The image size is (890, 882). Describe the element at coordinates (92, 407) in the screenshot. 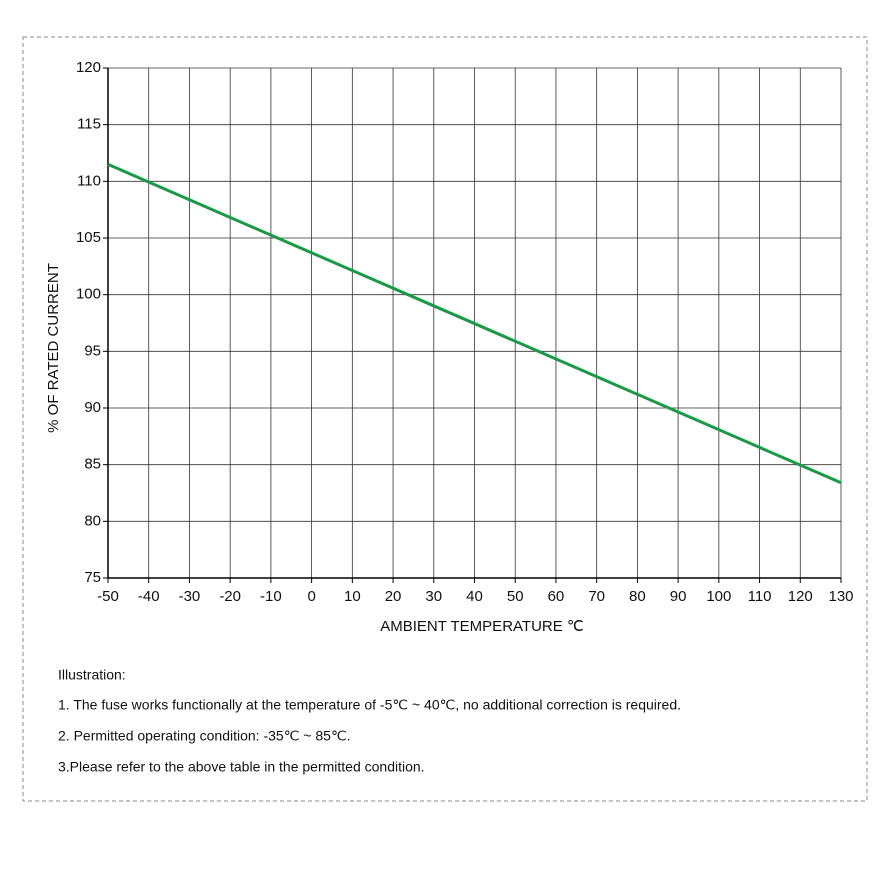

I see `y-tick-label: 90` at that location.